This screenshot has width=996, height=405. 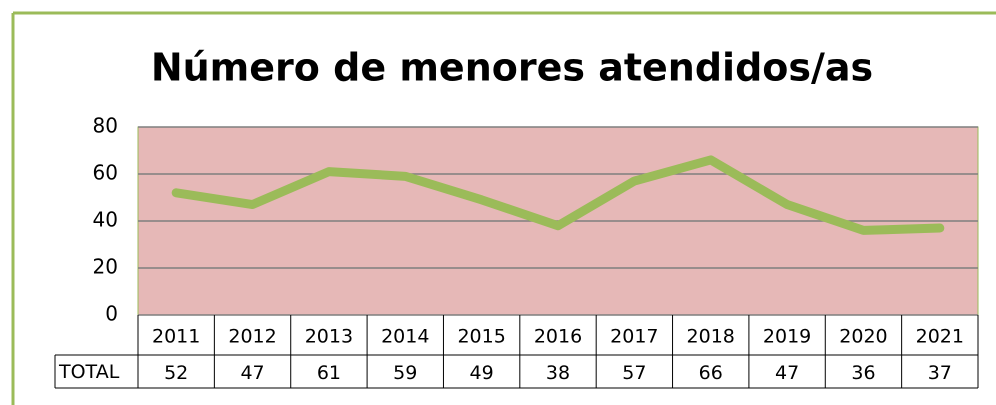 What do you see at coordinates (176, 373) in the screenshot?
I see `table-value: 52` at bounding box center [176, 373].